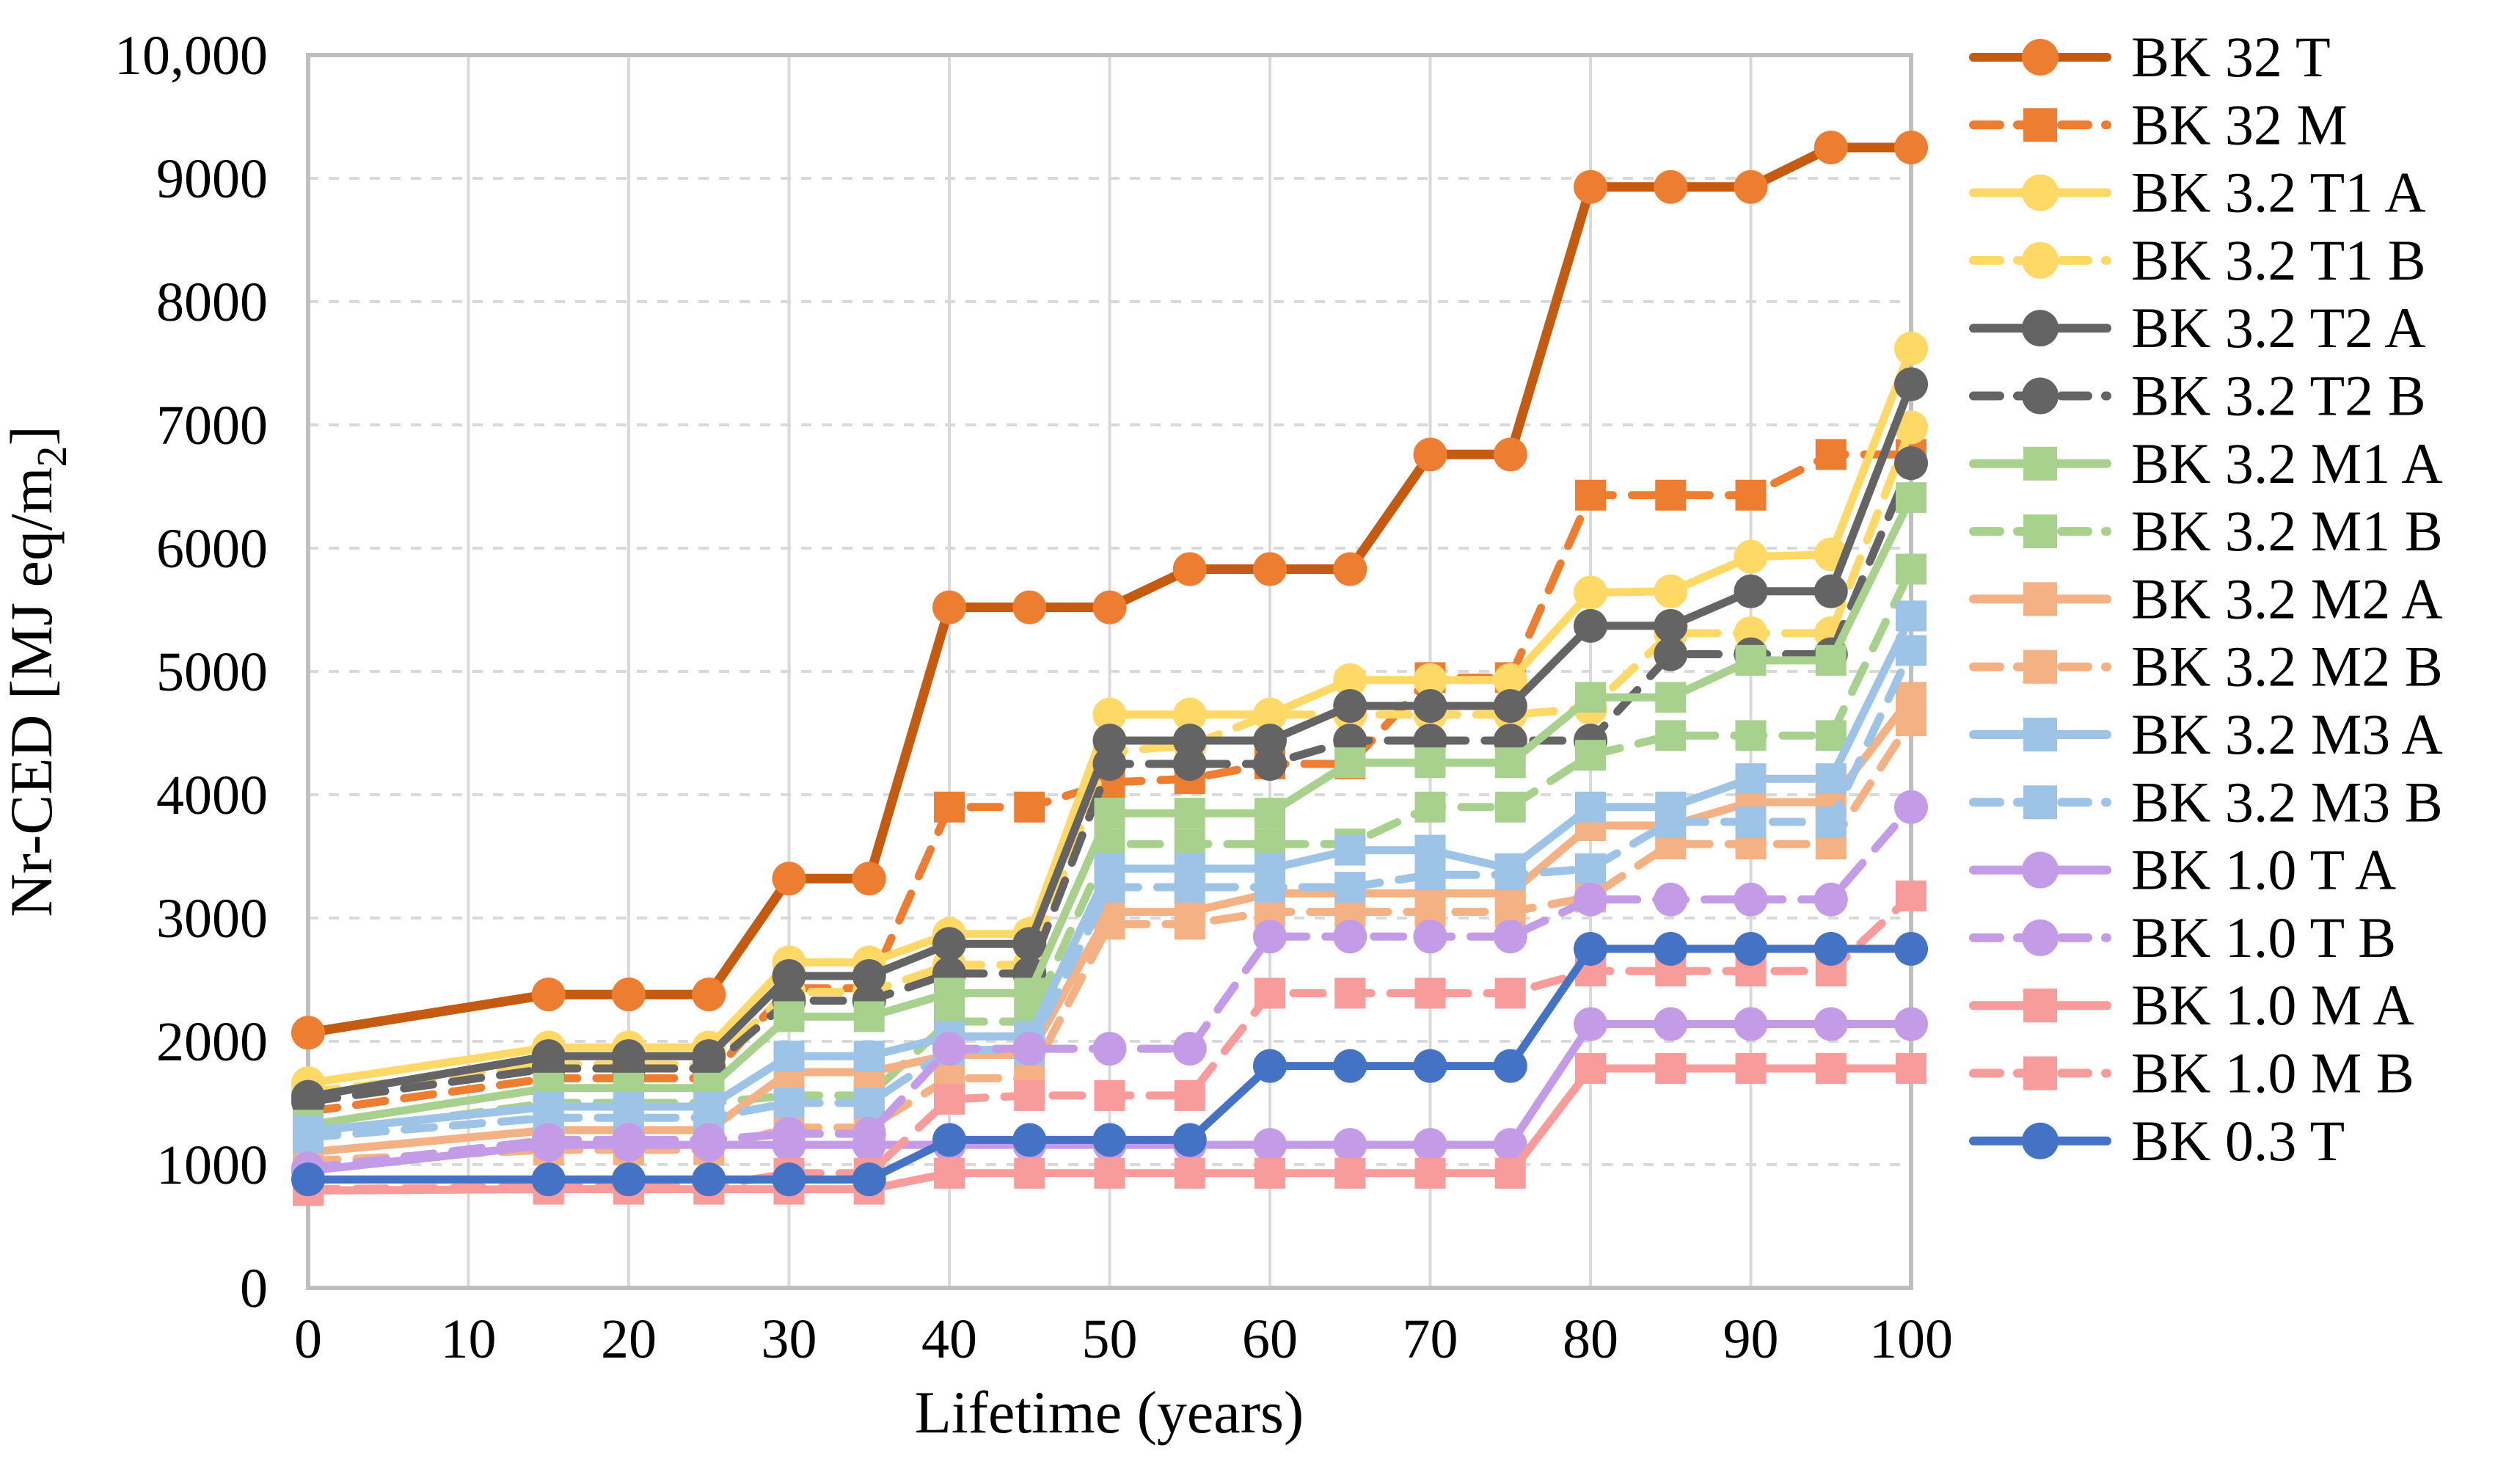 The image size is (2520, 1464). Describe the element at coordinates (2287, 598) in the screenshot. I see `legend-item-label: BK 3.2 M2 A` at that location.